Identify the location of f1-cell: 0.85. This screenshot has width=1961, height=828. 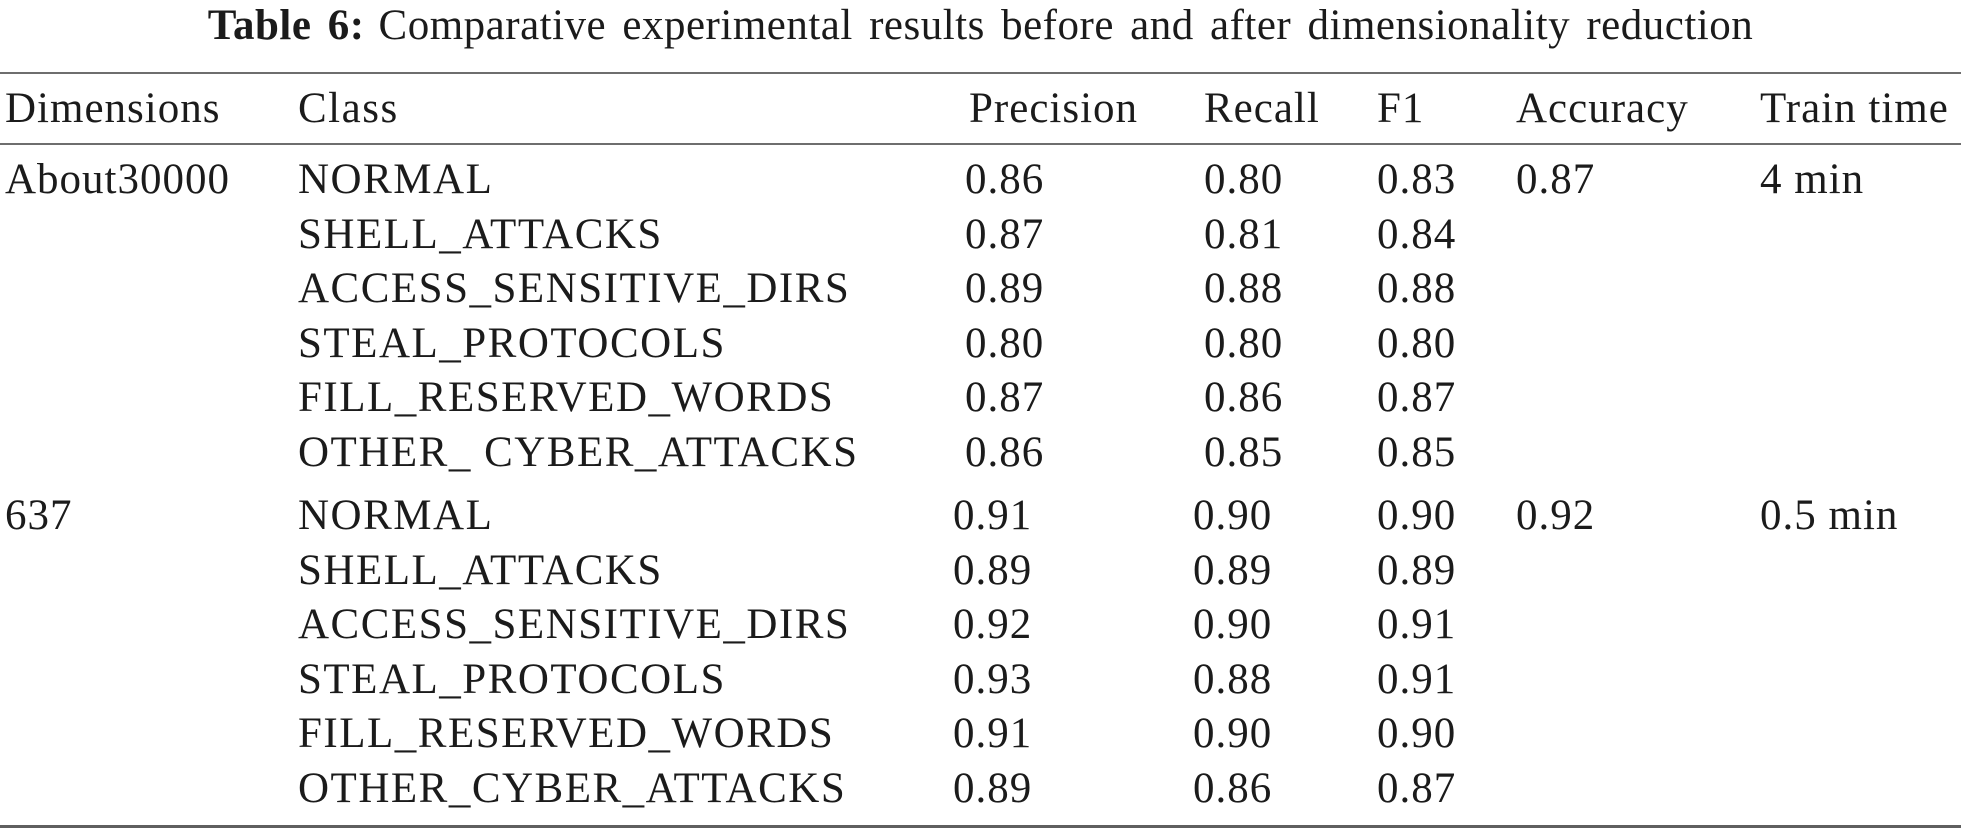
(1417, 452).